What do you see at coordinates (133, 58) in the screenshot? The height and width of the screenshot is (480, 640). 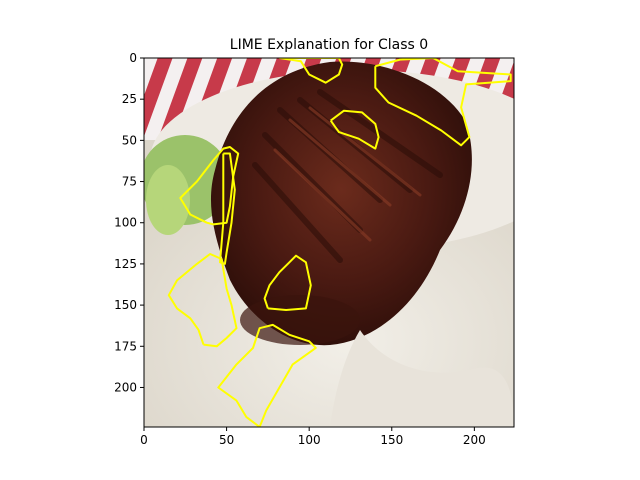 I see `y-tick-label: 0` at bounding box center [133, 58].